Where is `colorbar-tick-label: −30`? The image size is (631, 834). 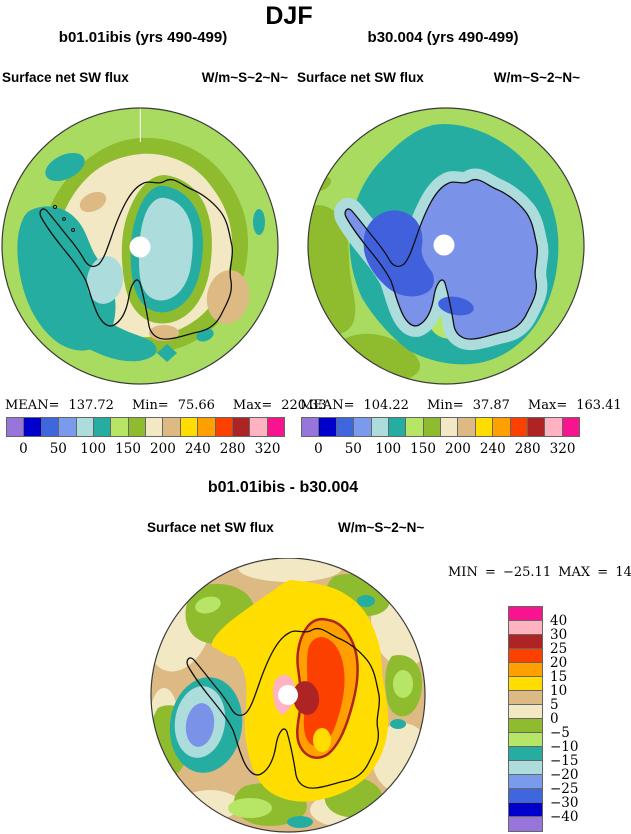 colorbar-tick-label: −30 is located at coordinates (564, 803).